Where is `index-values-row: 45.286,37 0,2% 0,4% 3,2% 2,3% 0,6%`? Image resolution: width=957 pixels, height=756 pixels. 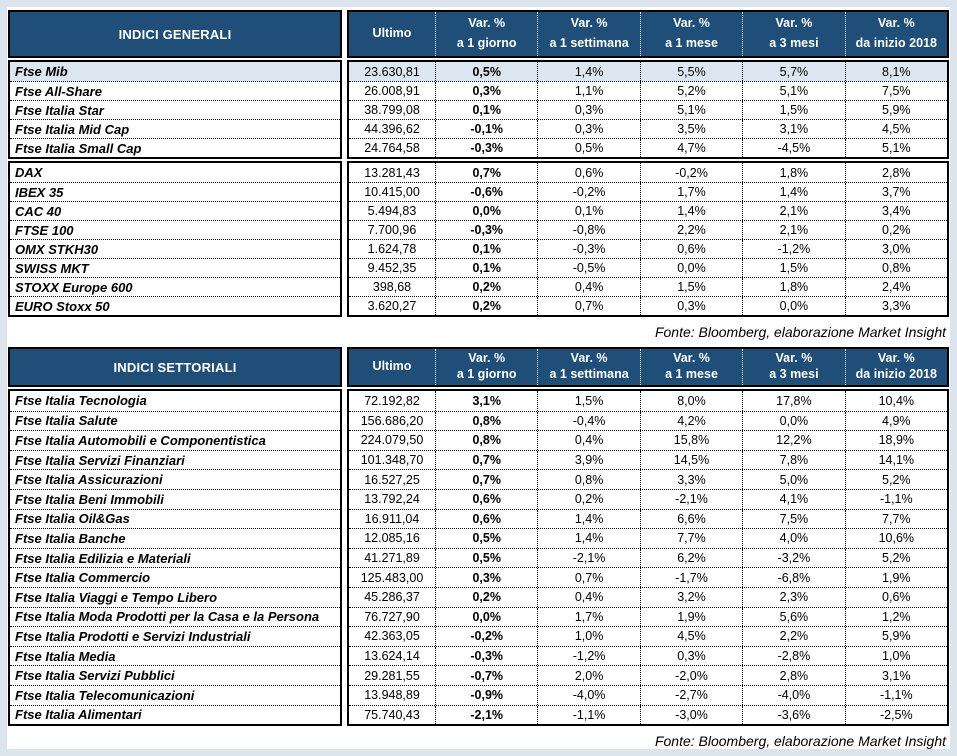
index-values-row: 45.286,37 0,2% 0,4% 3,2% 2,3% 0,6% is located at coordinates (648, 596).